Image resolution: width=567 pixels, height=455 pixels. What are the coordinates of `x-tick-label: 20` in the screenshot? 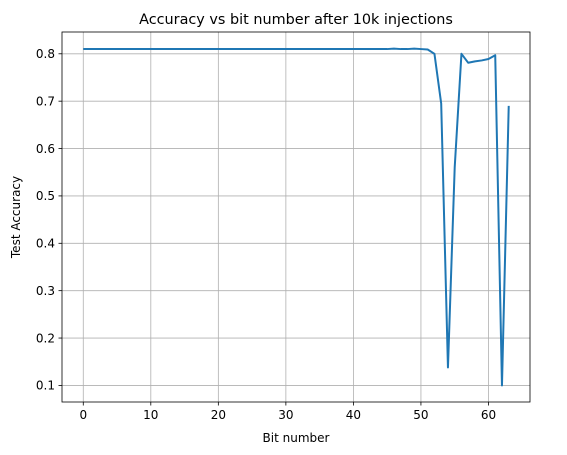 It's located at (218, 415).